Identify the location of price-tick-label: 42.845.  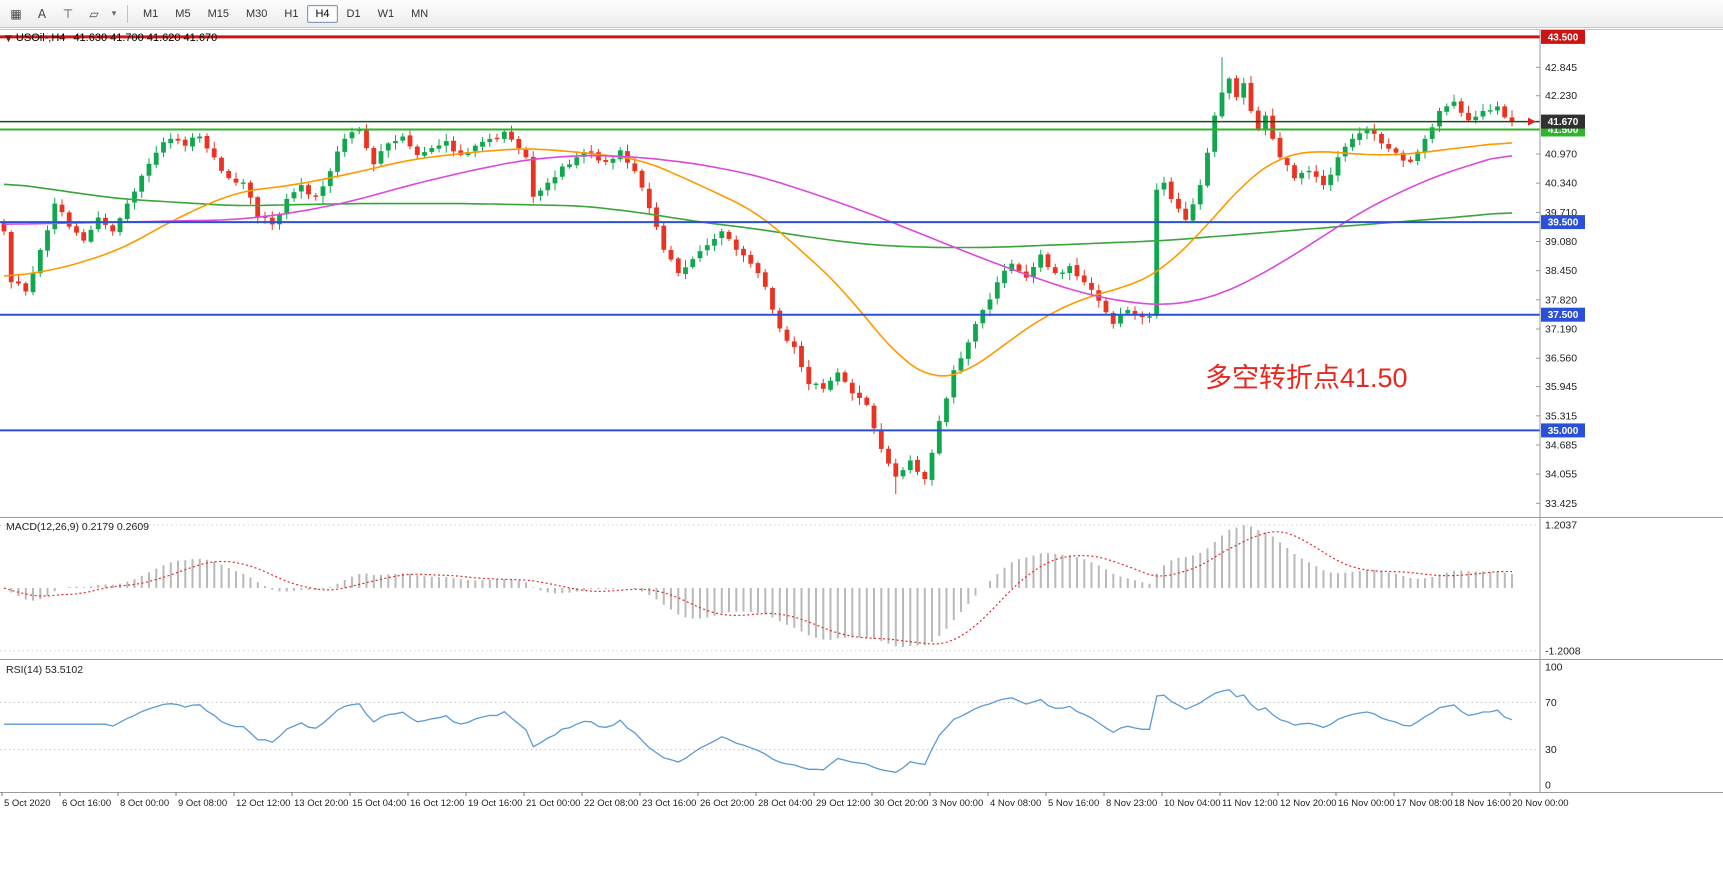
(1561, 68).